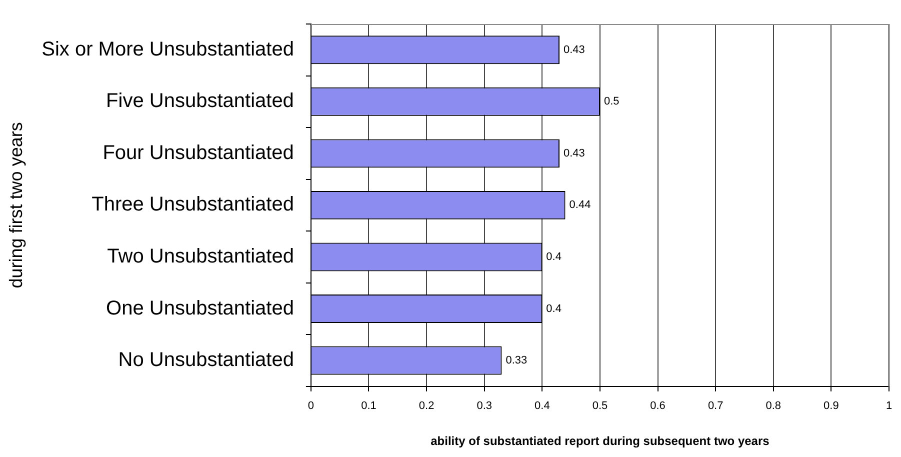  Describe the element at coordinates (368, 406) in the screenshot. I see `x-tick-label: 0.1` at that location.